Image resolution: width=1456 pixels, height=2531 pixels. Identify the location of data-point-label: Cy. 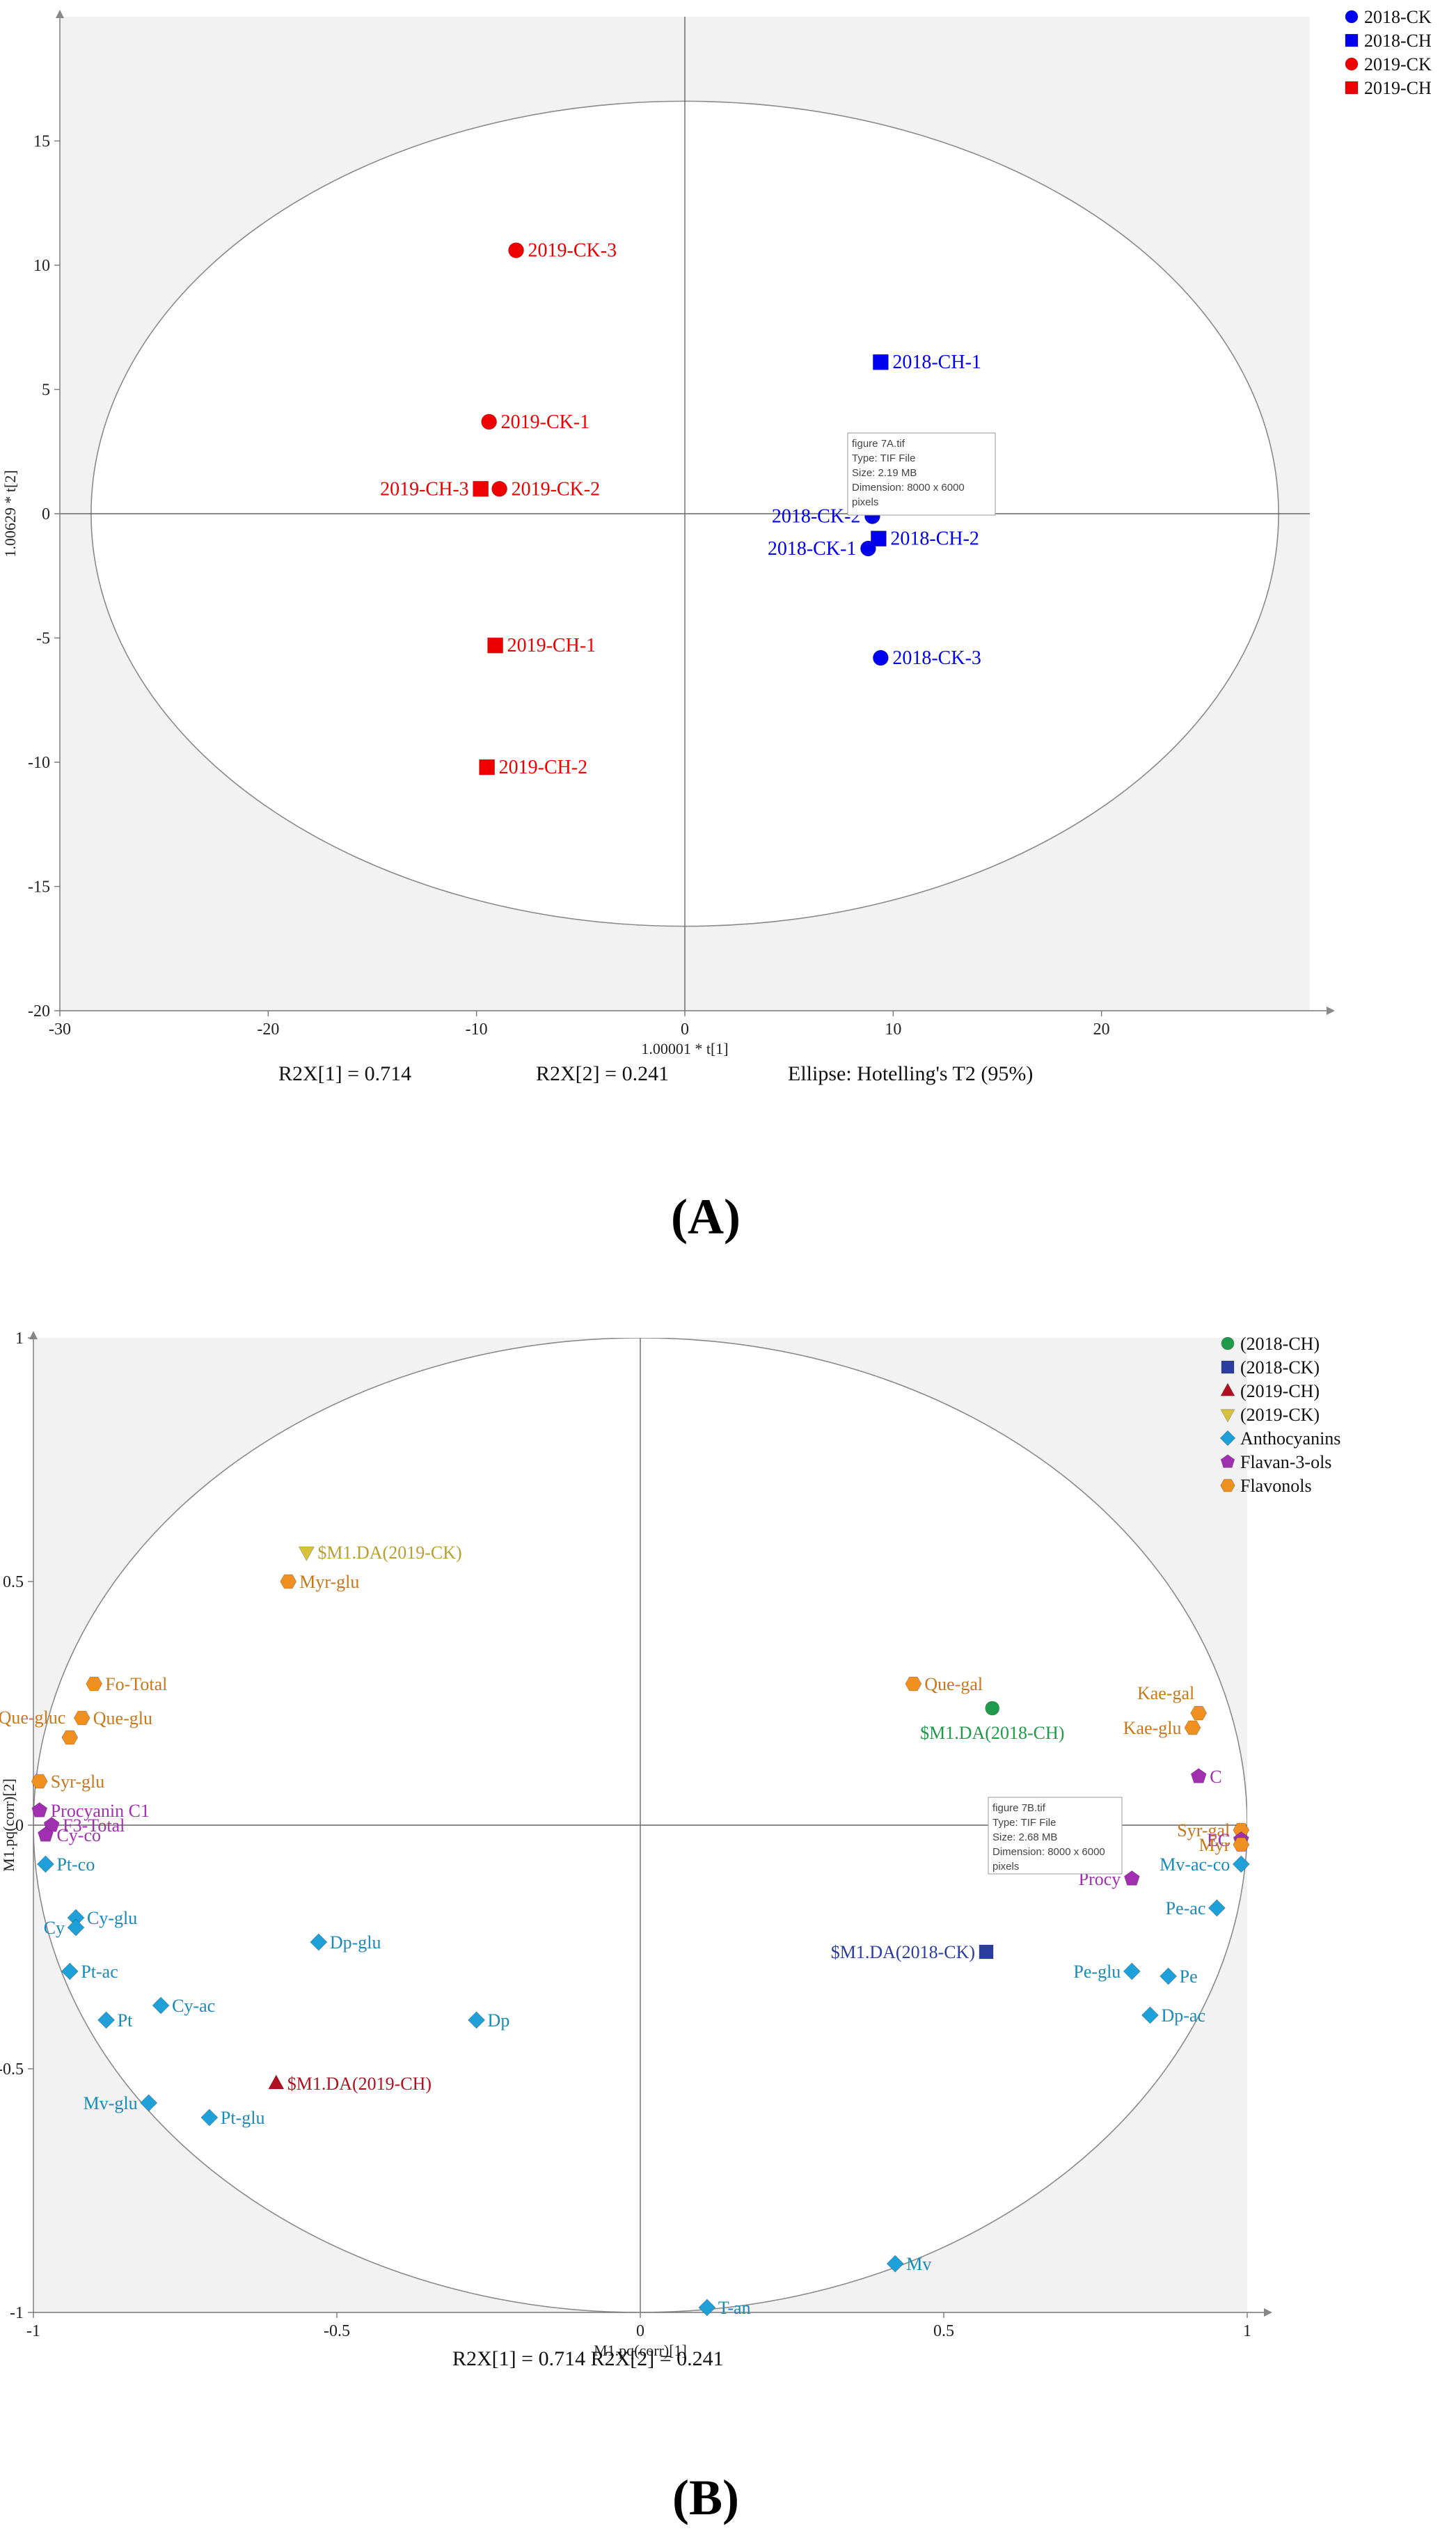
(55, 1928).